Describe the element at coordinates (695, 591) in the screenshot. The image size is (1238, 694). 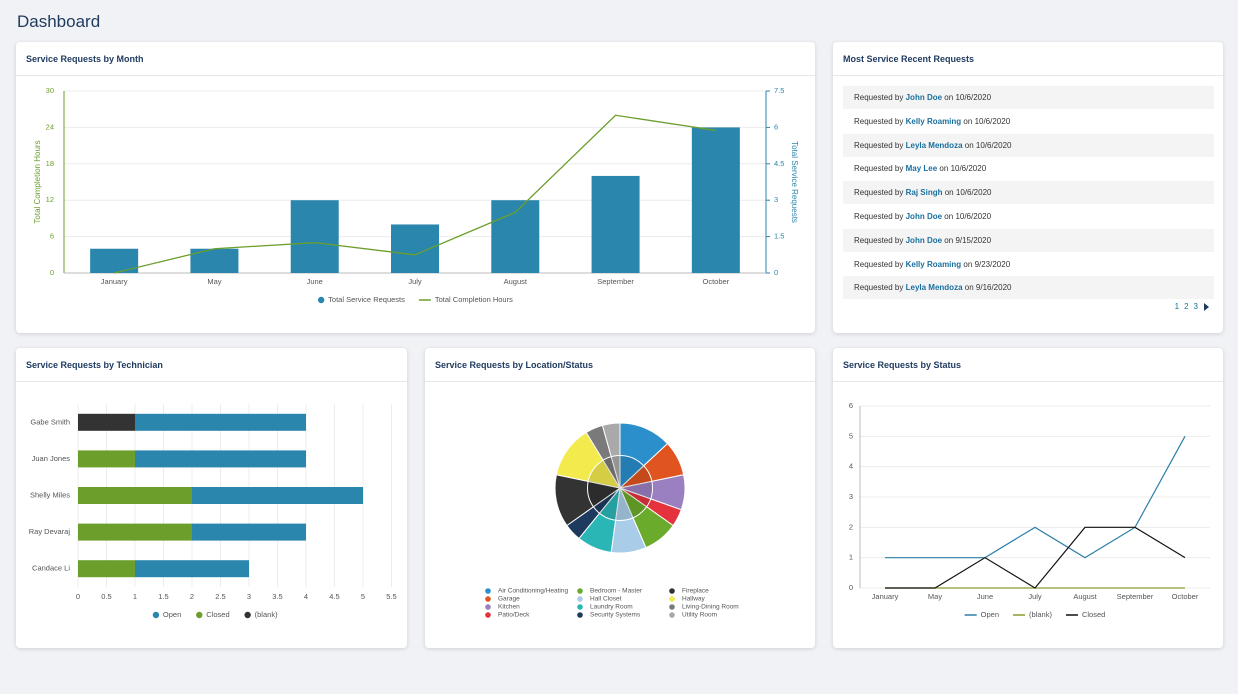
I see `legend-label: Fireplace` at that location.